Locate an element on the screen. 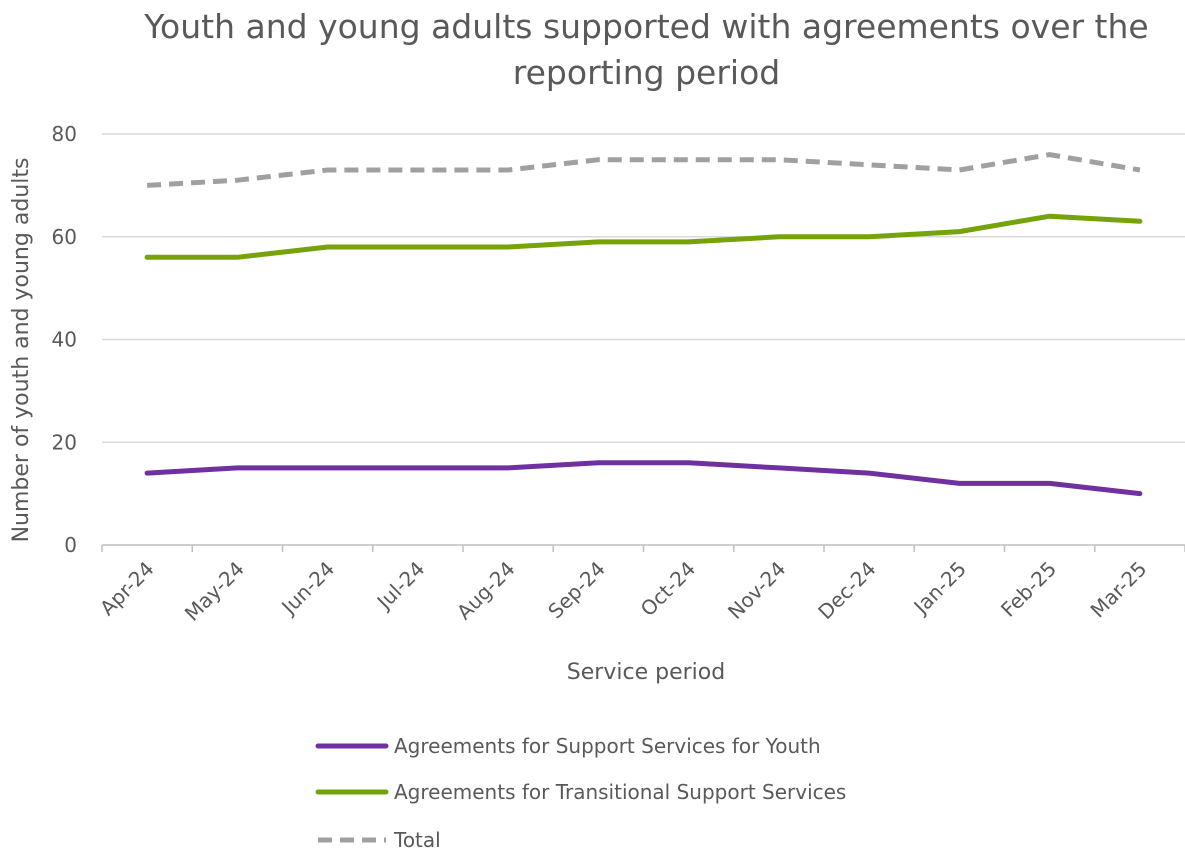 The image size is (1185, 852). y-axis-label: Number of youth and young adults is located at coordinates (21, 350).